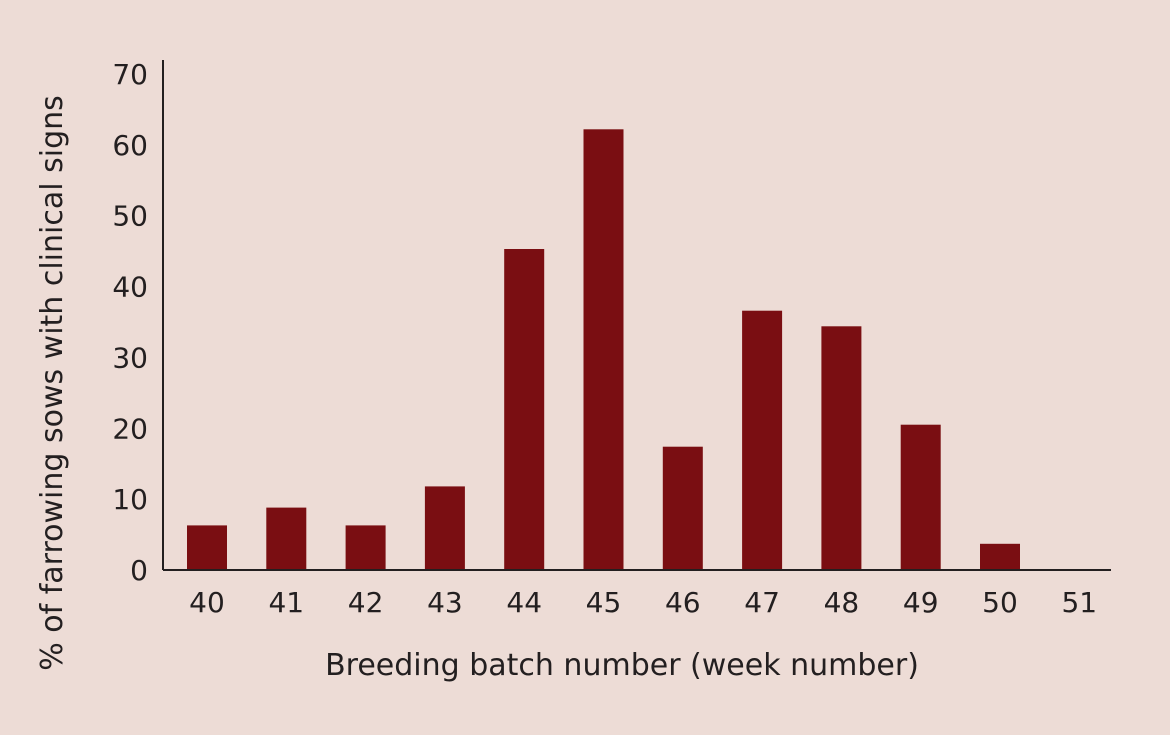 Image resolution: width=1170 pixels, height=735 pixels. Describe the element at coordinates (1000, 602) in the screenshot. I see `x-tick-label-50: 50` at that location.